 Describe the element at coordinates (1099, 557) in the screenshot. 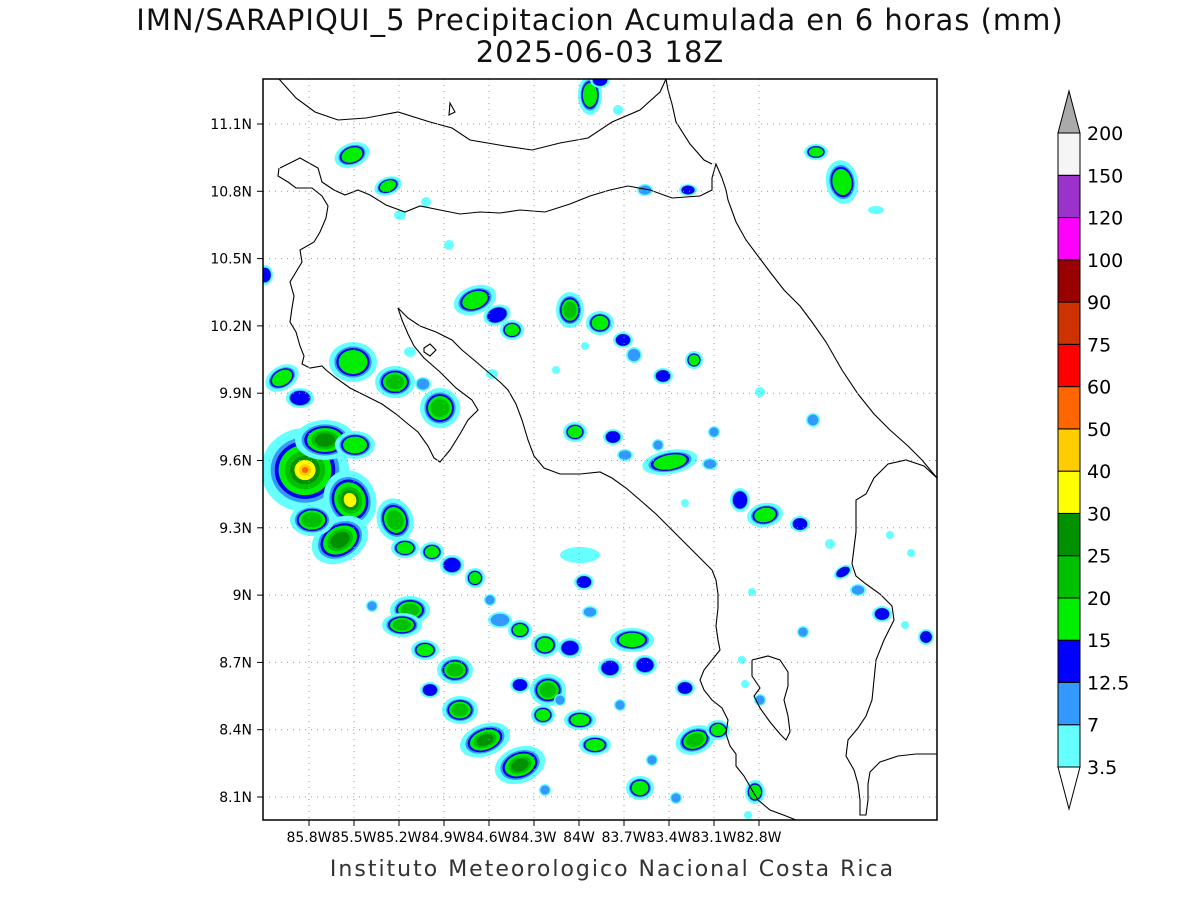

I see `colorbar-label: 25` at that location.